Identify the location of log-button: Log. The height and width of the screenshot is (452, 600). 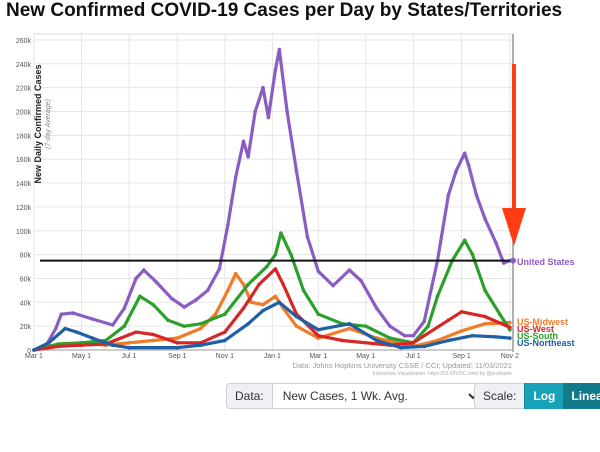
(544, 396).